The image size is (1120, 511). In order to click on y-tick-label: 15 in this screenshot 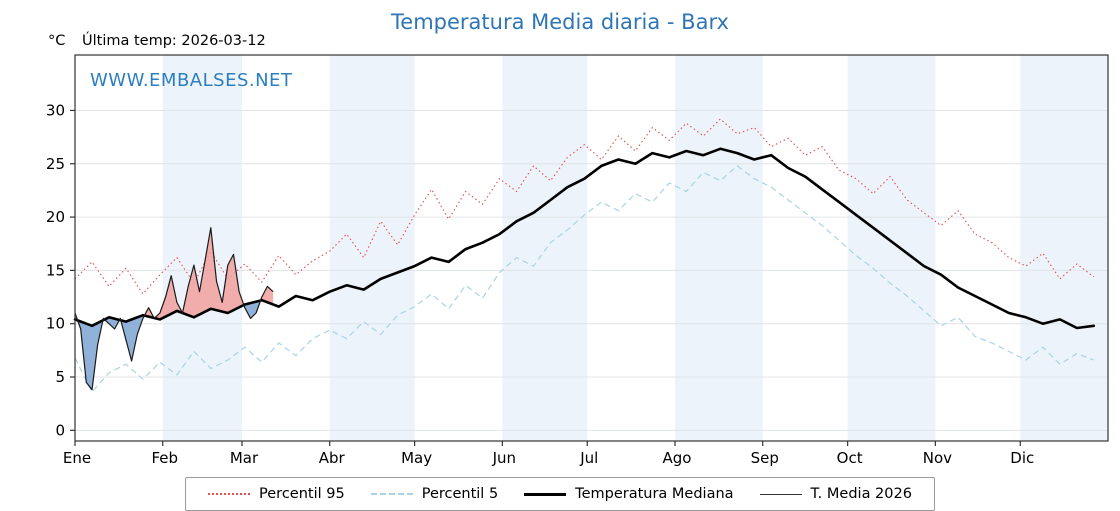, I will do `click(55, 270)`.